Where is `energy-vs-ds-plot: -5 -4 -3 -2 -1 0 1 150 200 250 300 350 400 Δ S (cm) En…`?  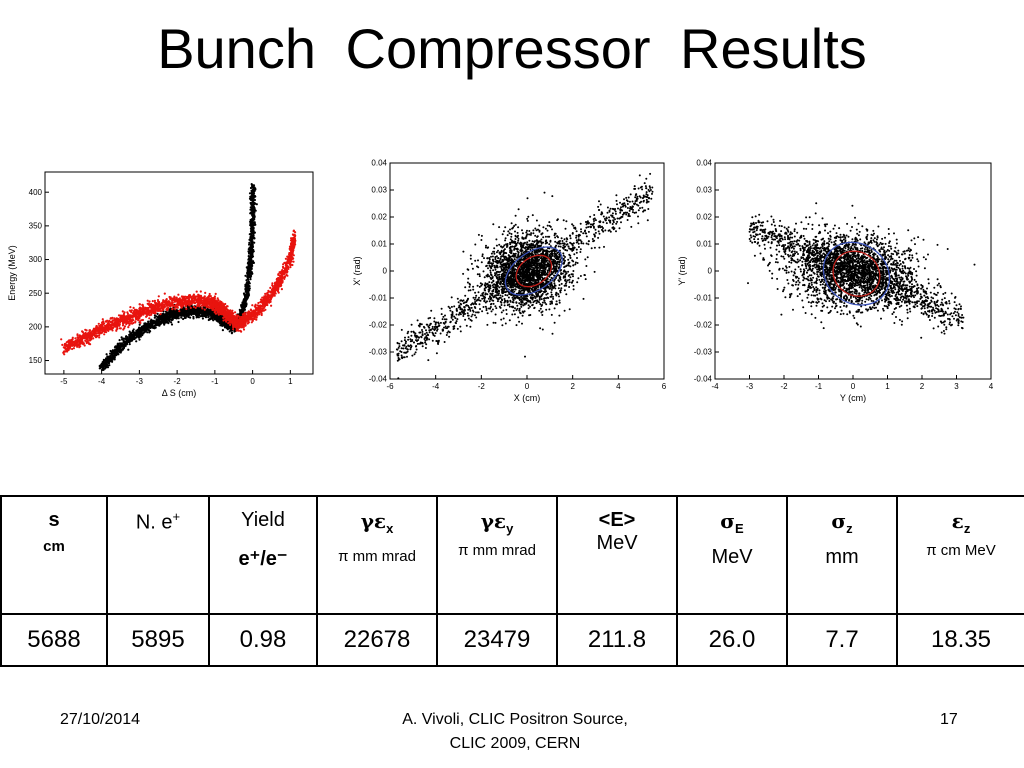
energy-vs-ds-plot: -5 -4 -3 -2 -1 0 1 150 200 250 300 350 400 Δ S (cm) En… is located at coordinates (160, 282).